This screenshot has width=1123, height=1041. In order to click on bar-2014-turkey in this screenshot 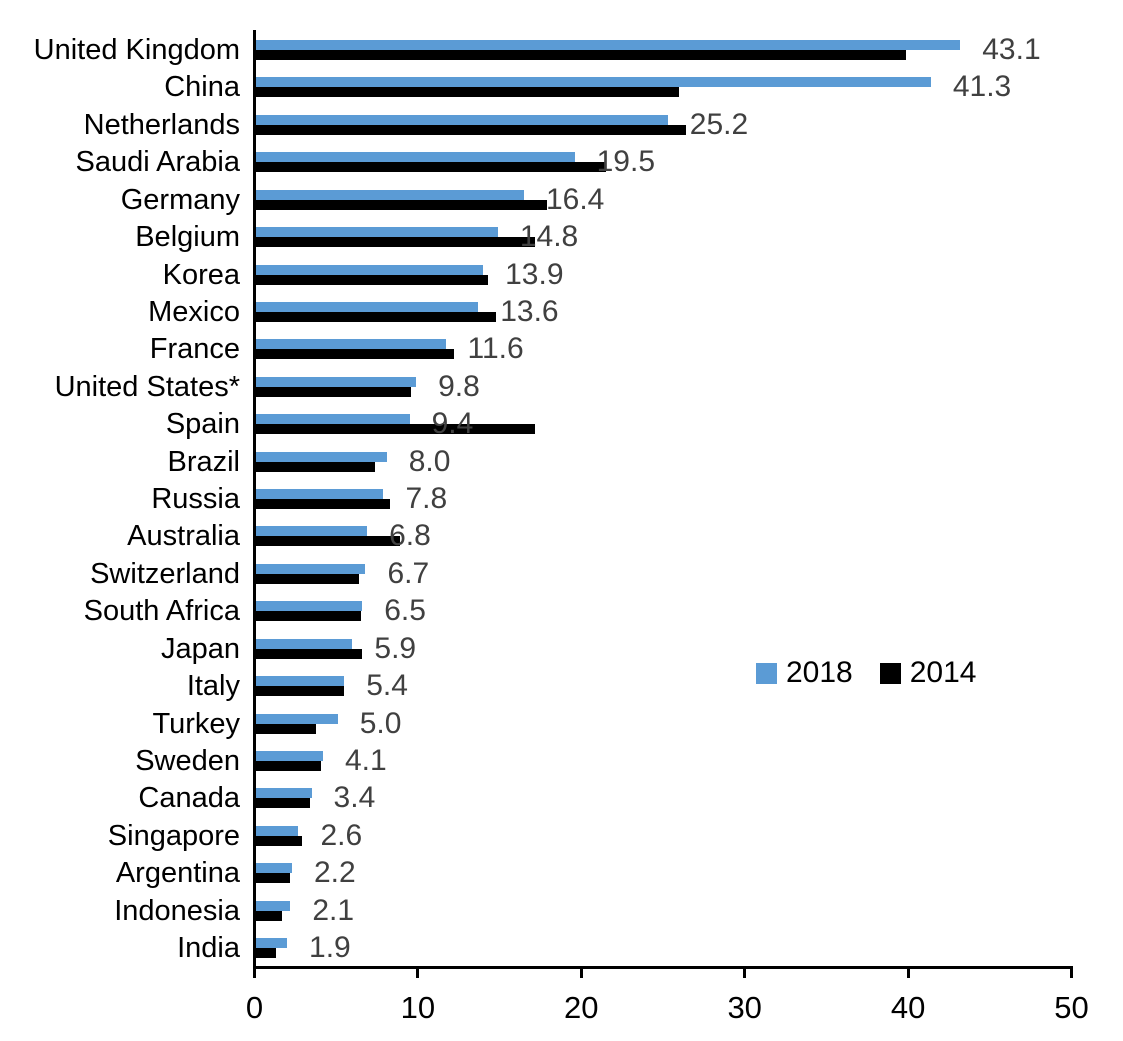, I will do `click(286, 728)`.